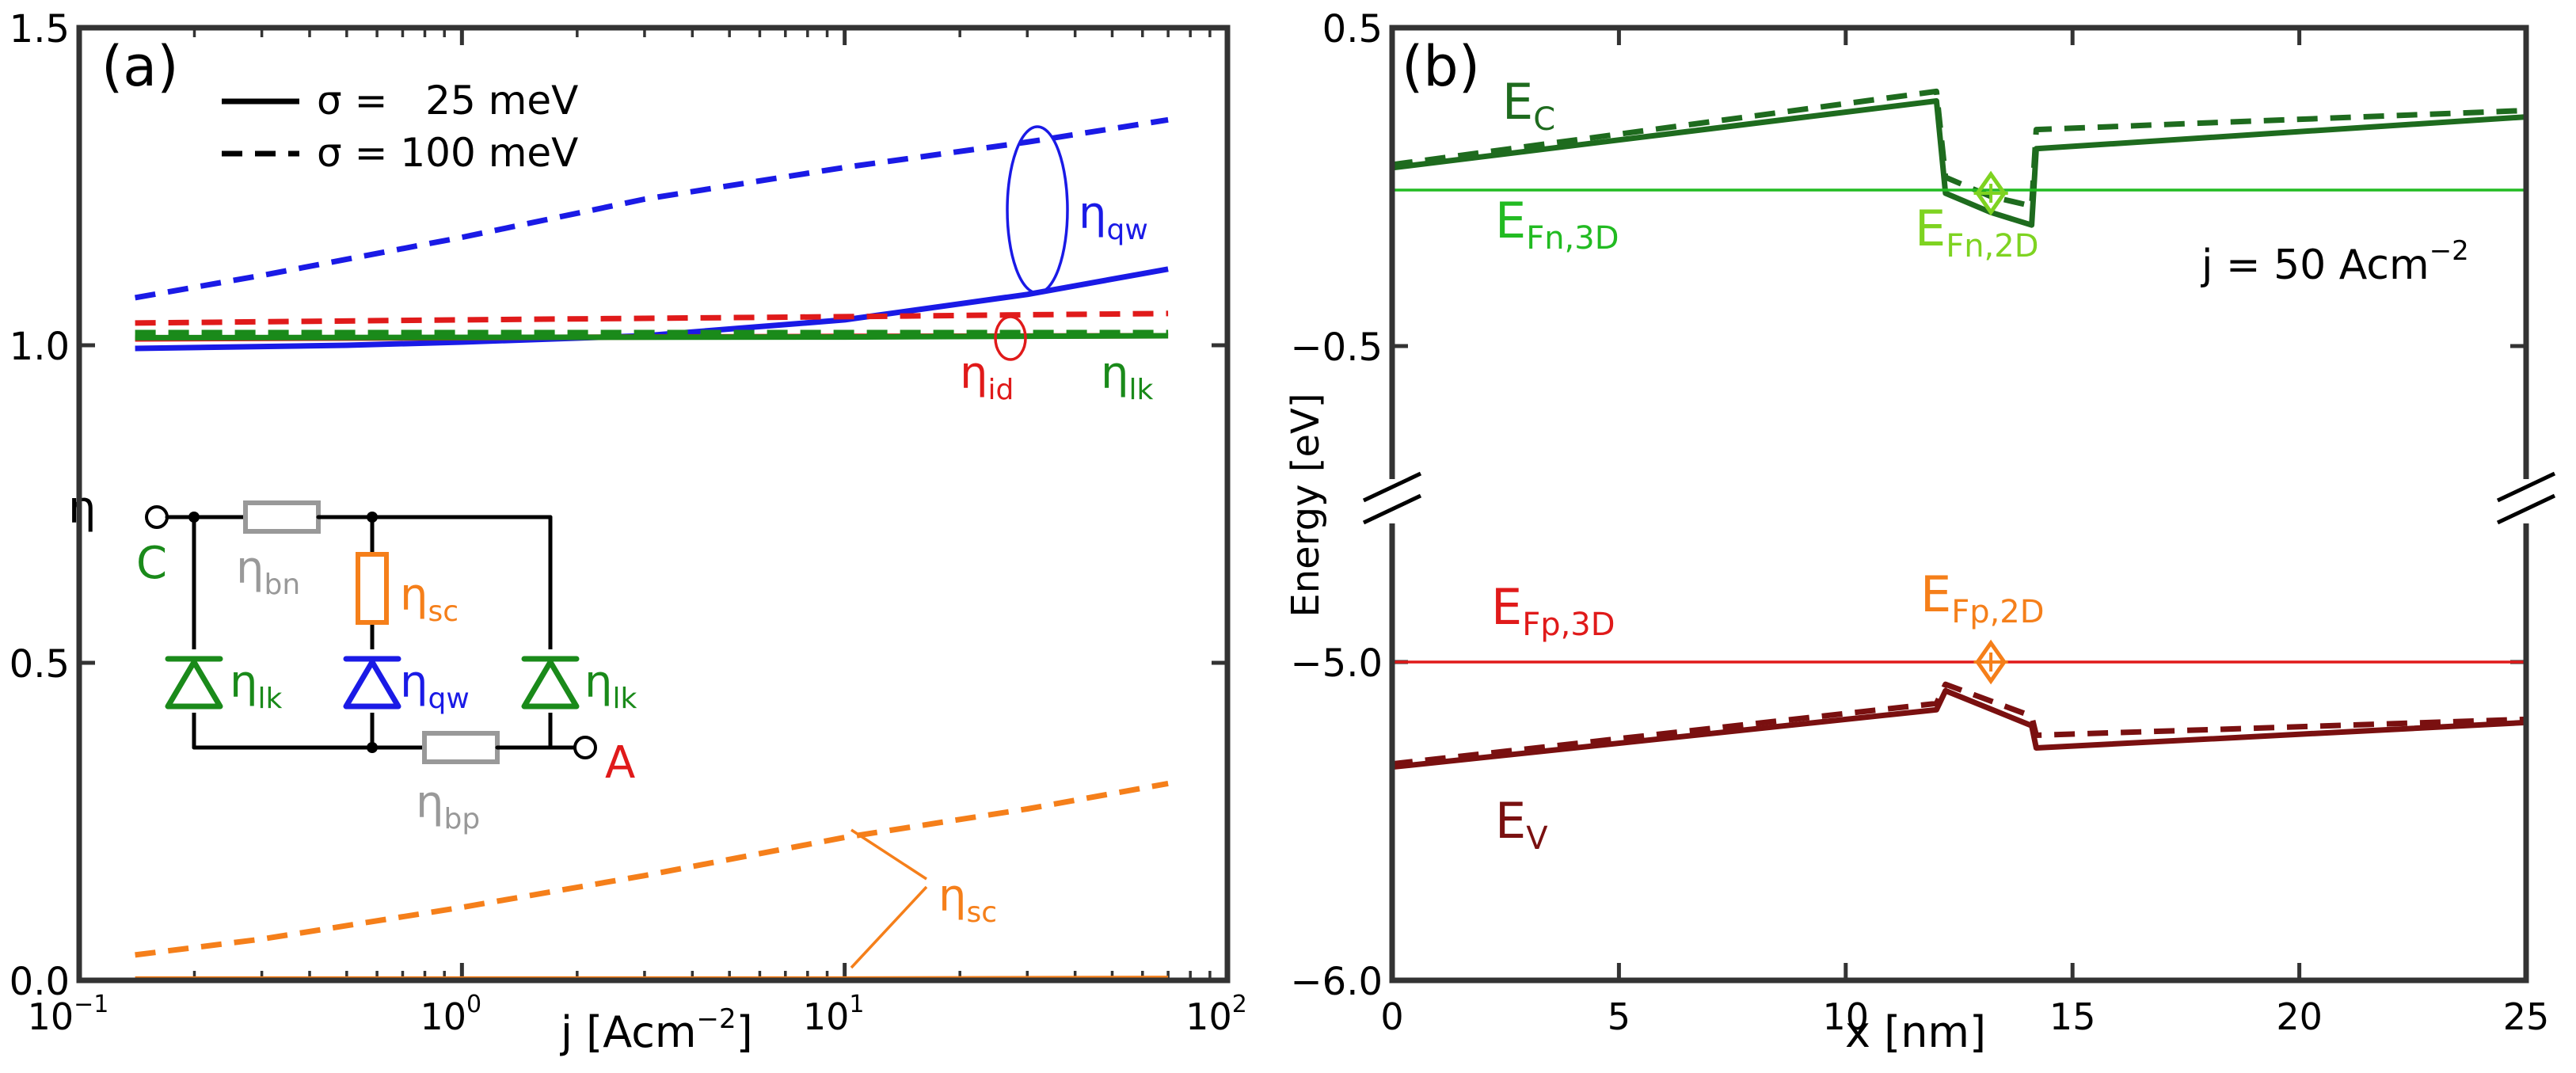 The height and width of the screenshot is (1073, 2576). What do you see at coordinates (585, 747) in the screenshot?
I see `terminal-a-node` at bounding box center [585, 747].